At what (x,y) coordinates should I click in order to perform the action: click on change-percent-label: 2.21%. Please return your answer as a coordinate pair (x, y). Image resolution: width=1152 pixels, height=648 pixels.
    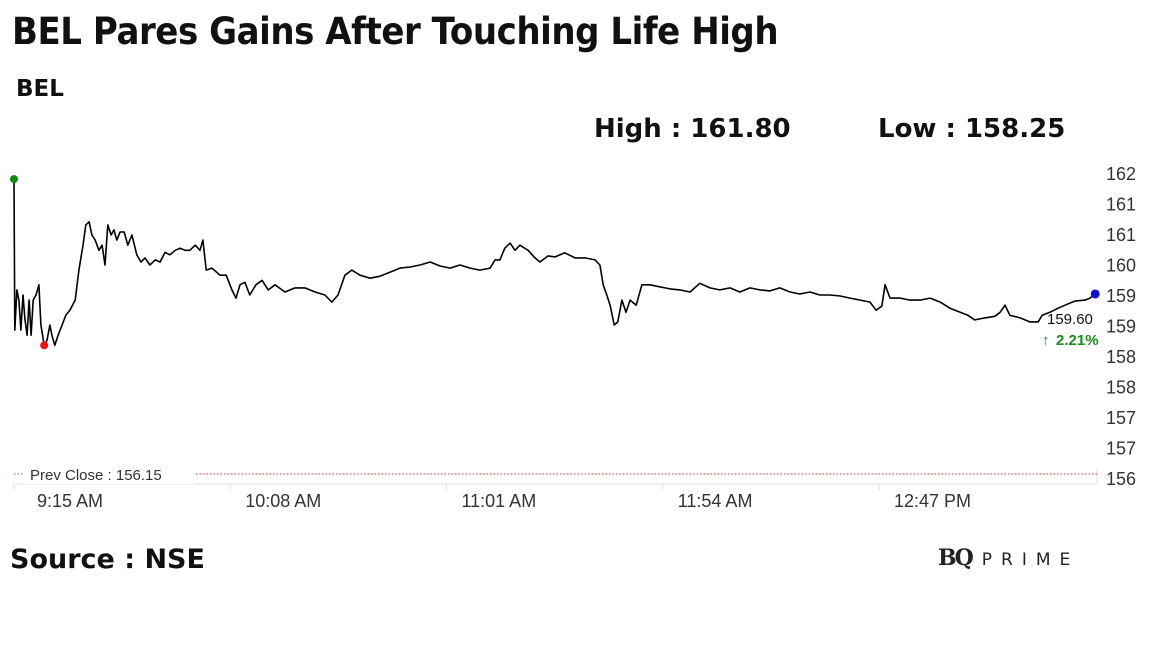
    Looking at the image, I should click on (1077, 340).